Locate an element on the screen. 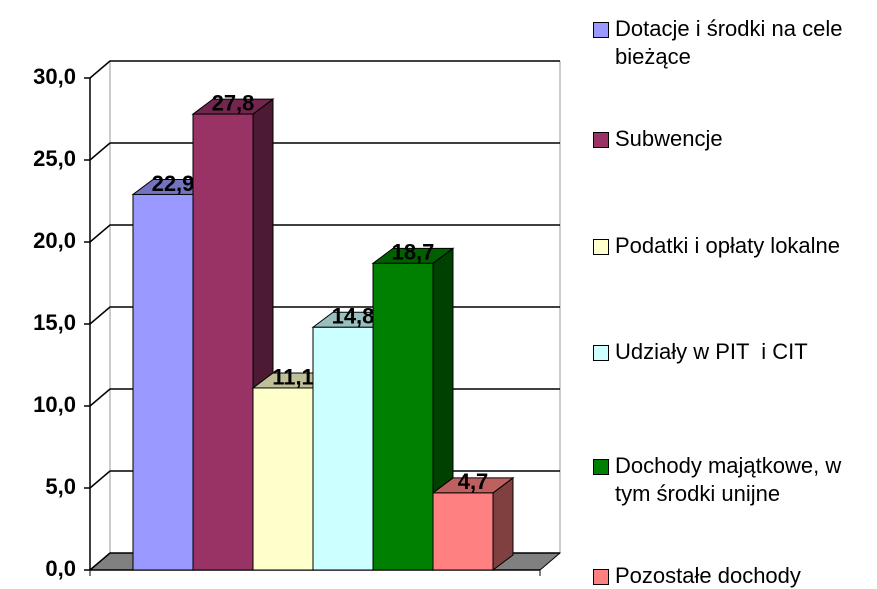 This screenshot has width=877, height=589. legend-item: Subwencje is located at coordinates (733, 139).